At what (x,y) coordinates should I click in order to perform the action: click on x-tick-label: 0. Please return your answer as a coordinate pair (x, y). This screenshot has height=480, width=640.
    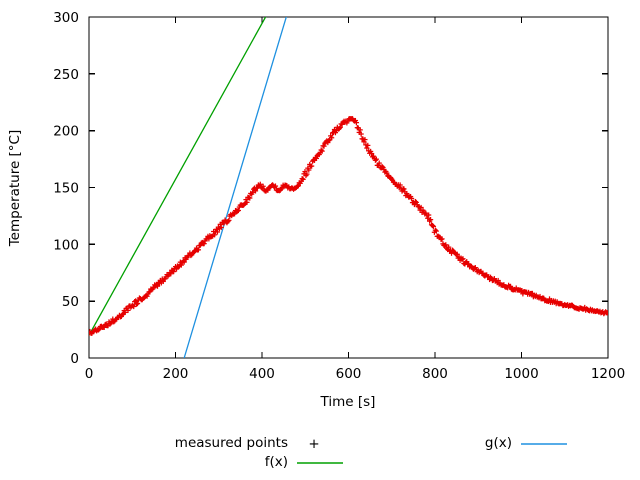
    Looking at the image, I should click on (89, 374).